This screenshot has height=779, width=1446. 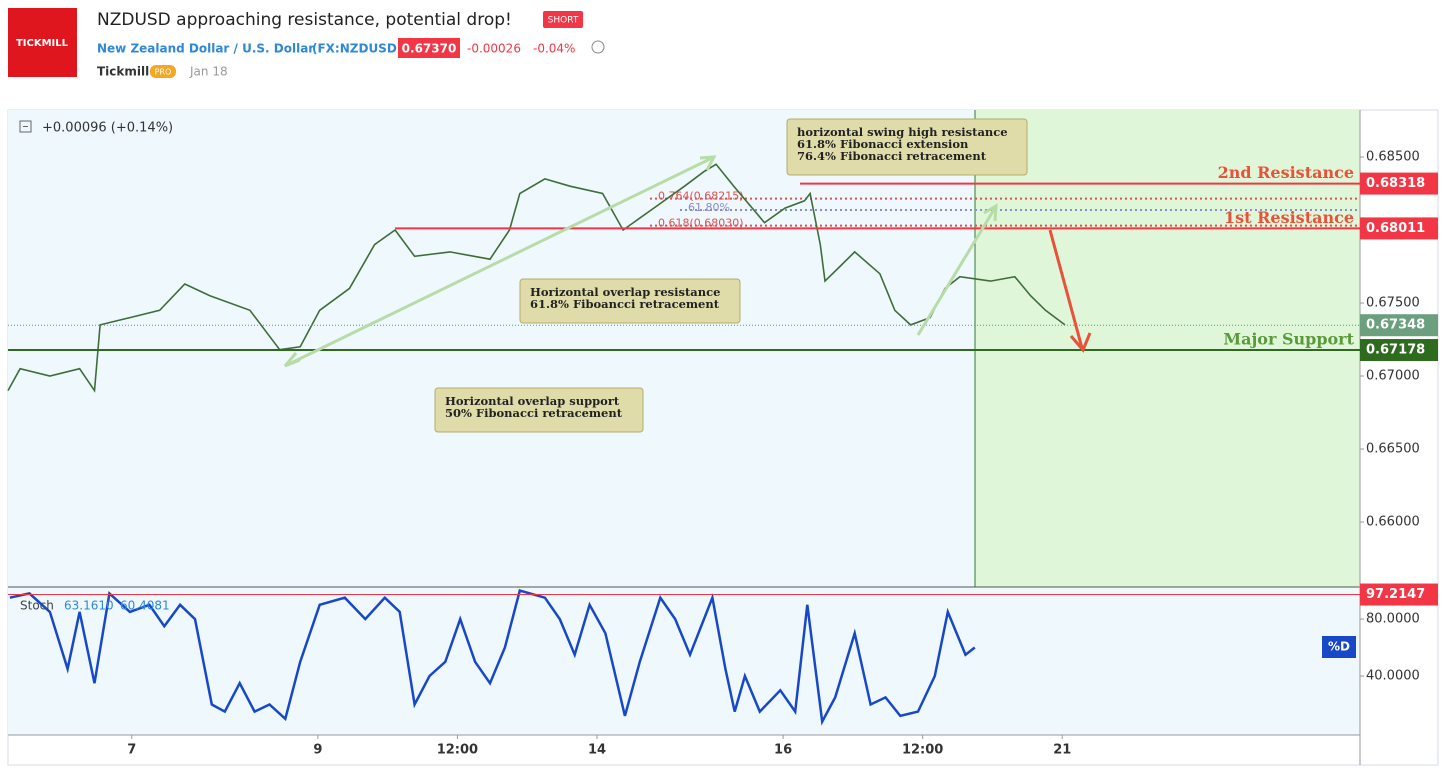 What do you see at coordinates (597, 750) in the screenshot?
I see `x-tick-label: 14` at bounding box center [597, 750].